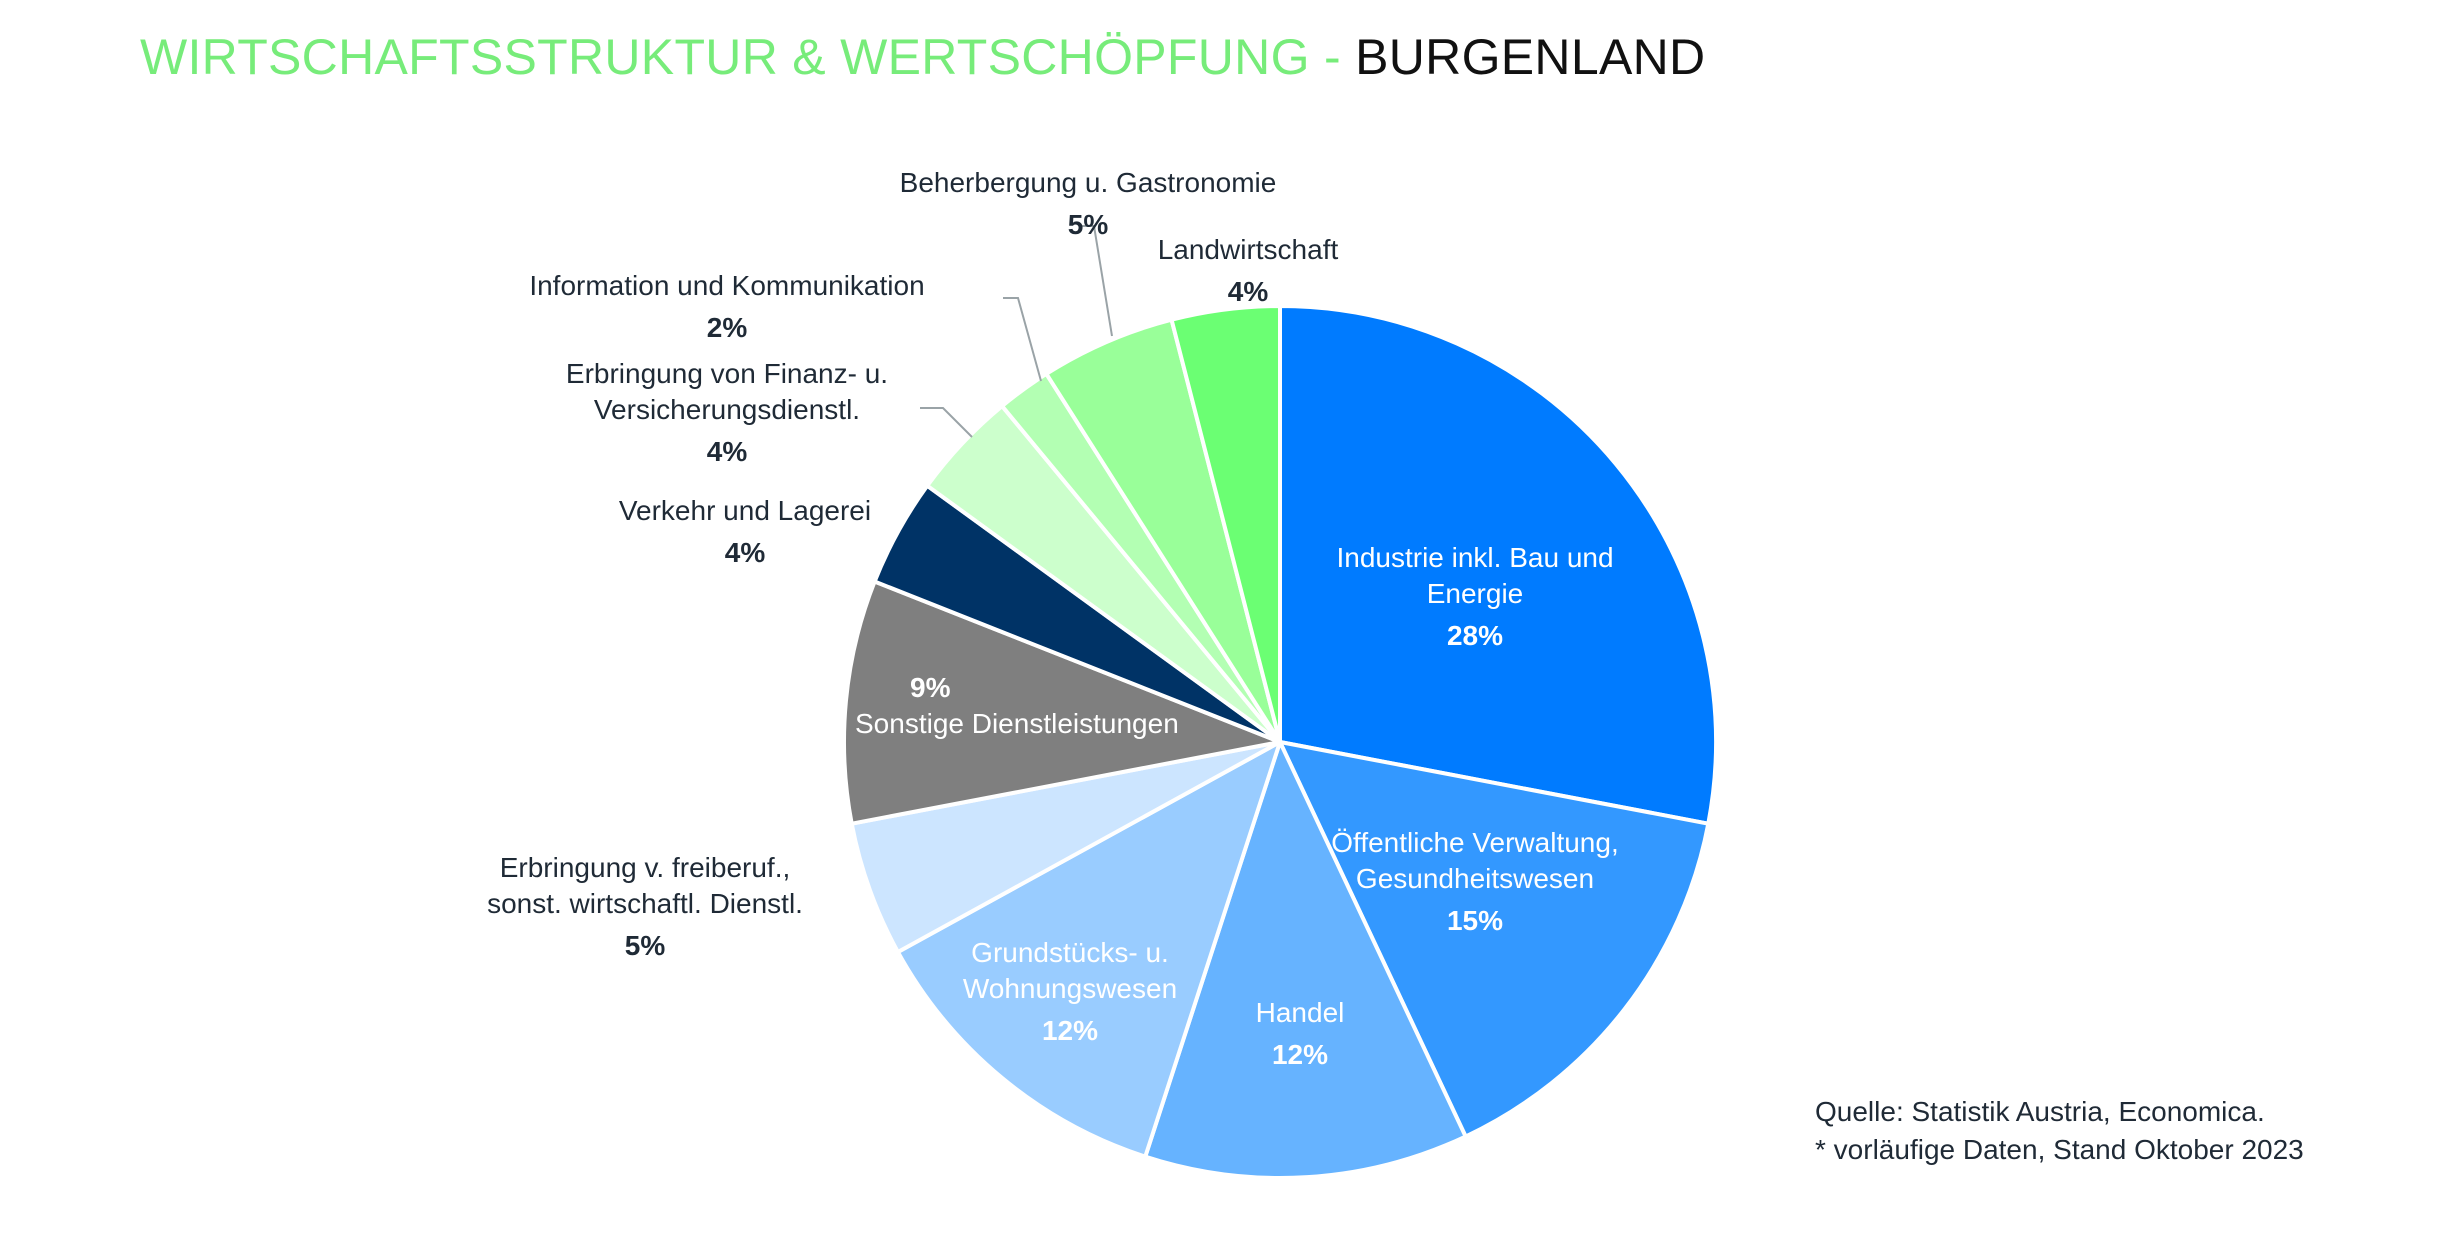  What do you see at coordinates (1097, 281) in the screenshot?
I see `leader-line-beherbergung-u-gastronomie` at bounding box center [1097, 281].